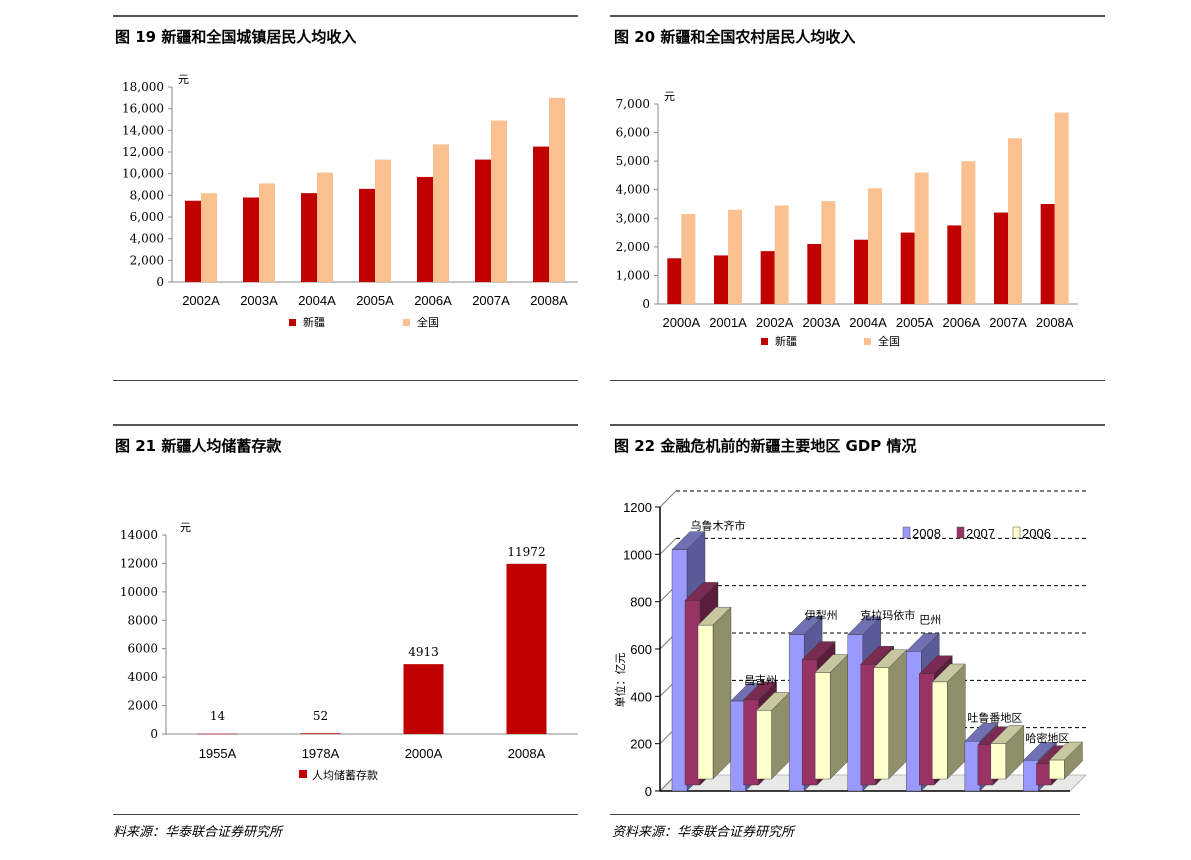 The height and width of the screenshot is (860, 1191). Describe the element at coordinates (633, 275) in the screenshot. I see `y-tick-label: 1,000` at that location.